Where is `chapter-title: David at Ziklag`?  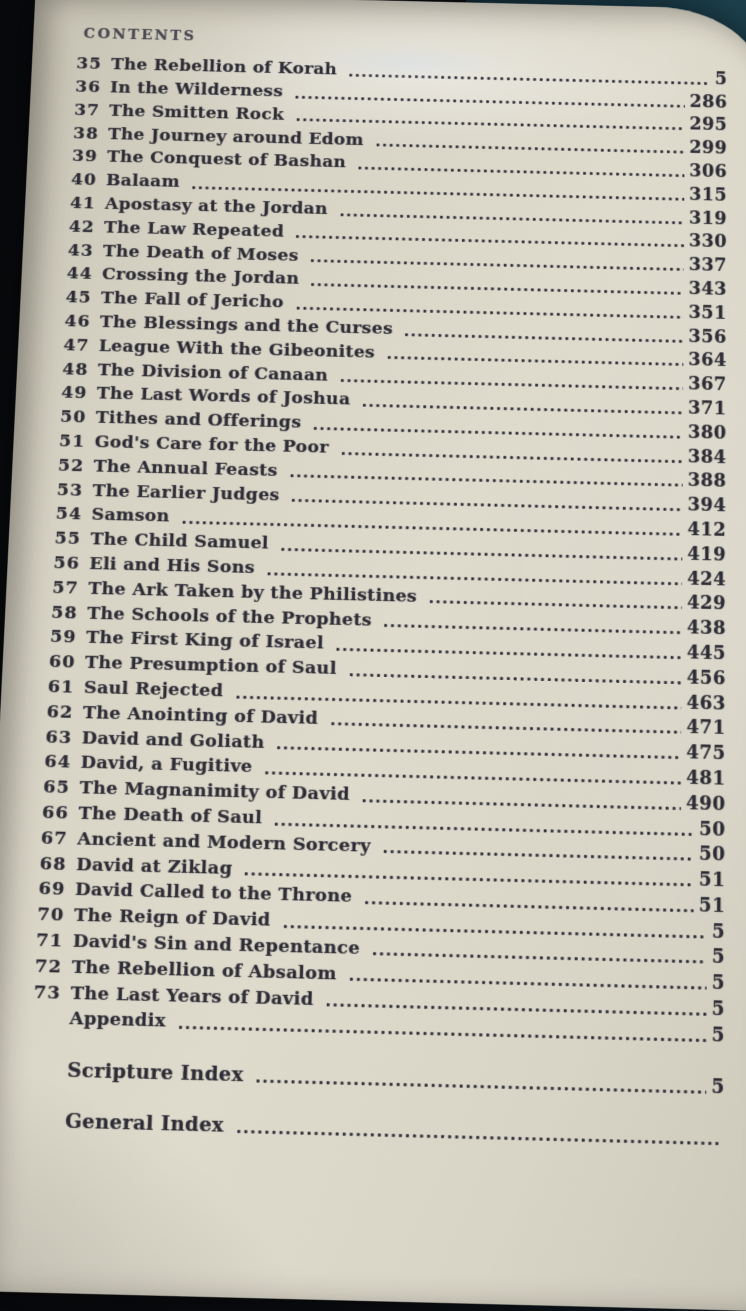
chapter-title: David at Ziklag is located at coordinates (156, 868).